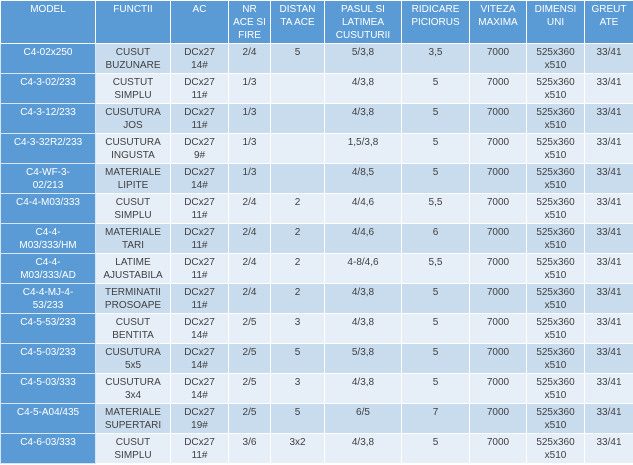 Image resolution: width=633 pixels, height=465 pixels. What do you see at coordinates (133, 178) in the screenshot?
I see `cell-functii: MATERIALE LIPITE` at bounding box center [133, 178].